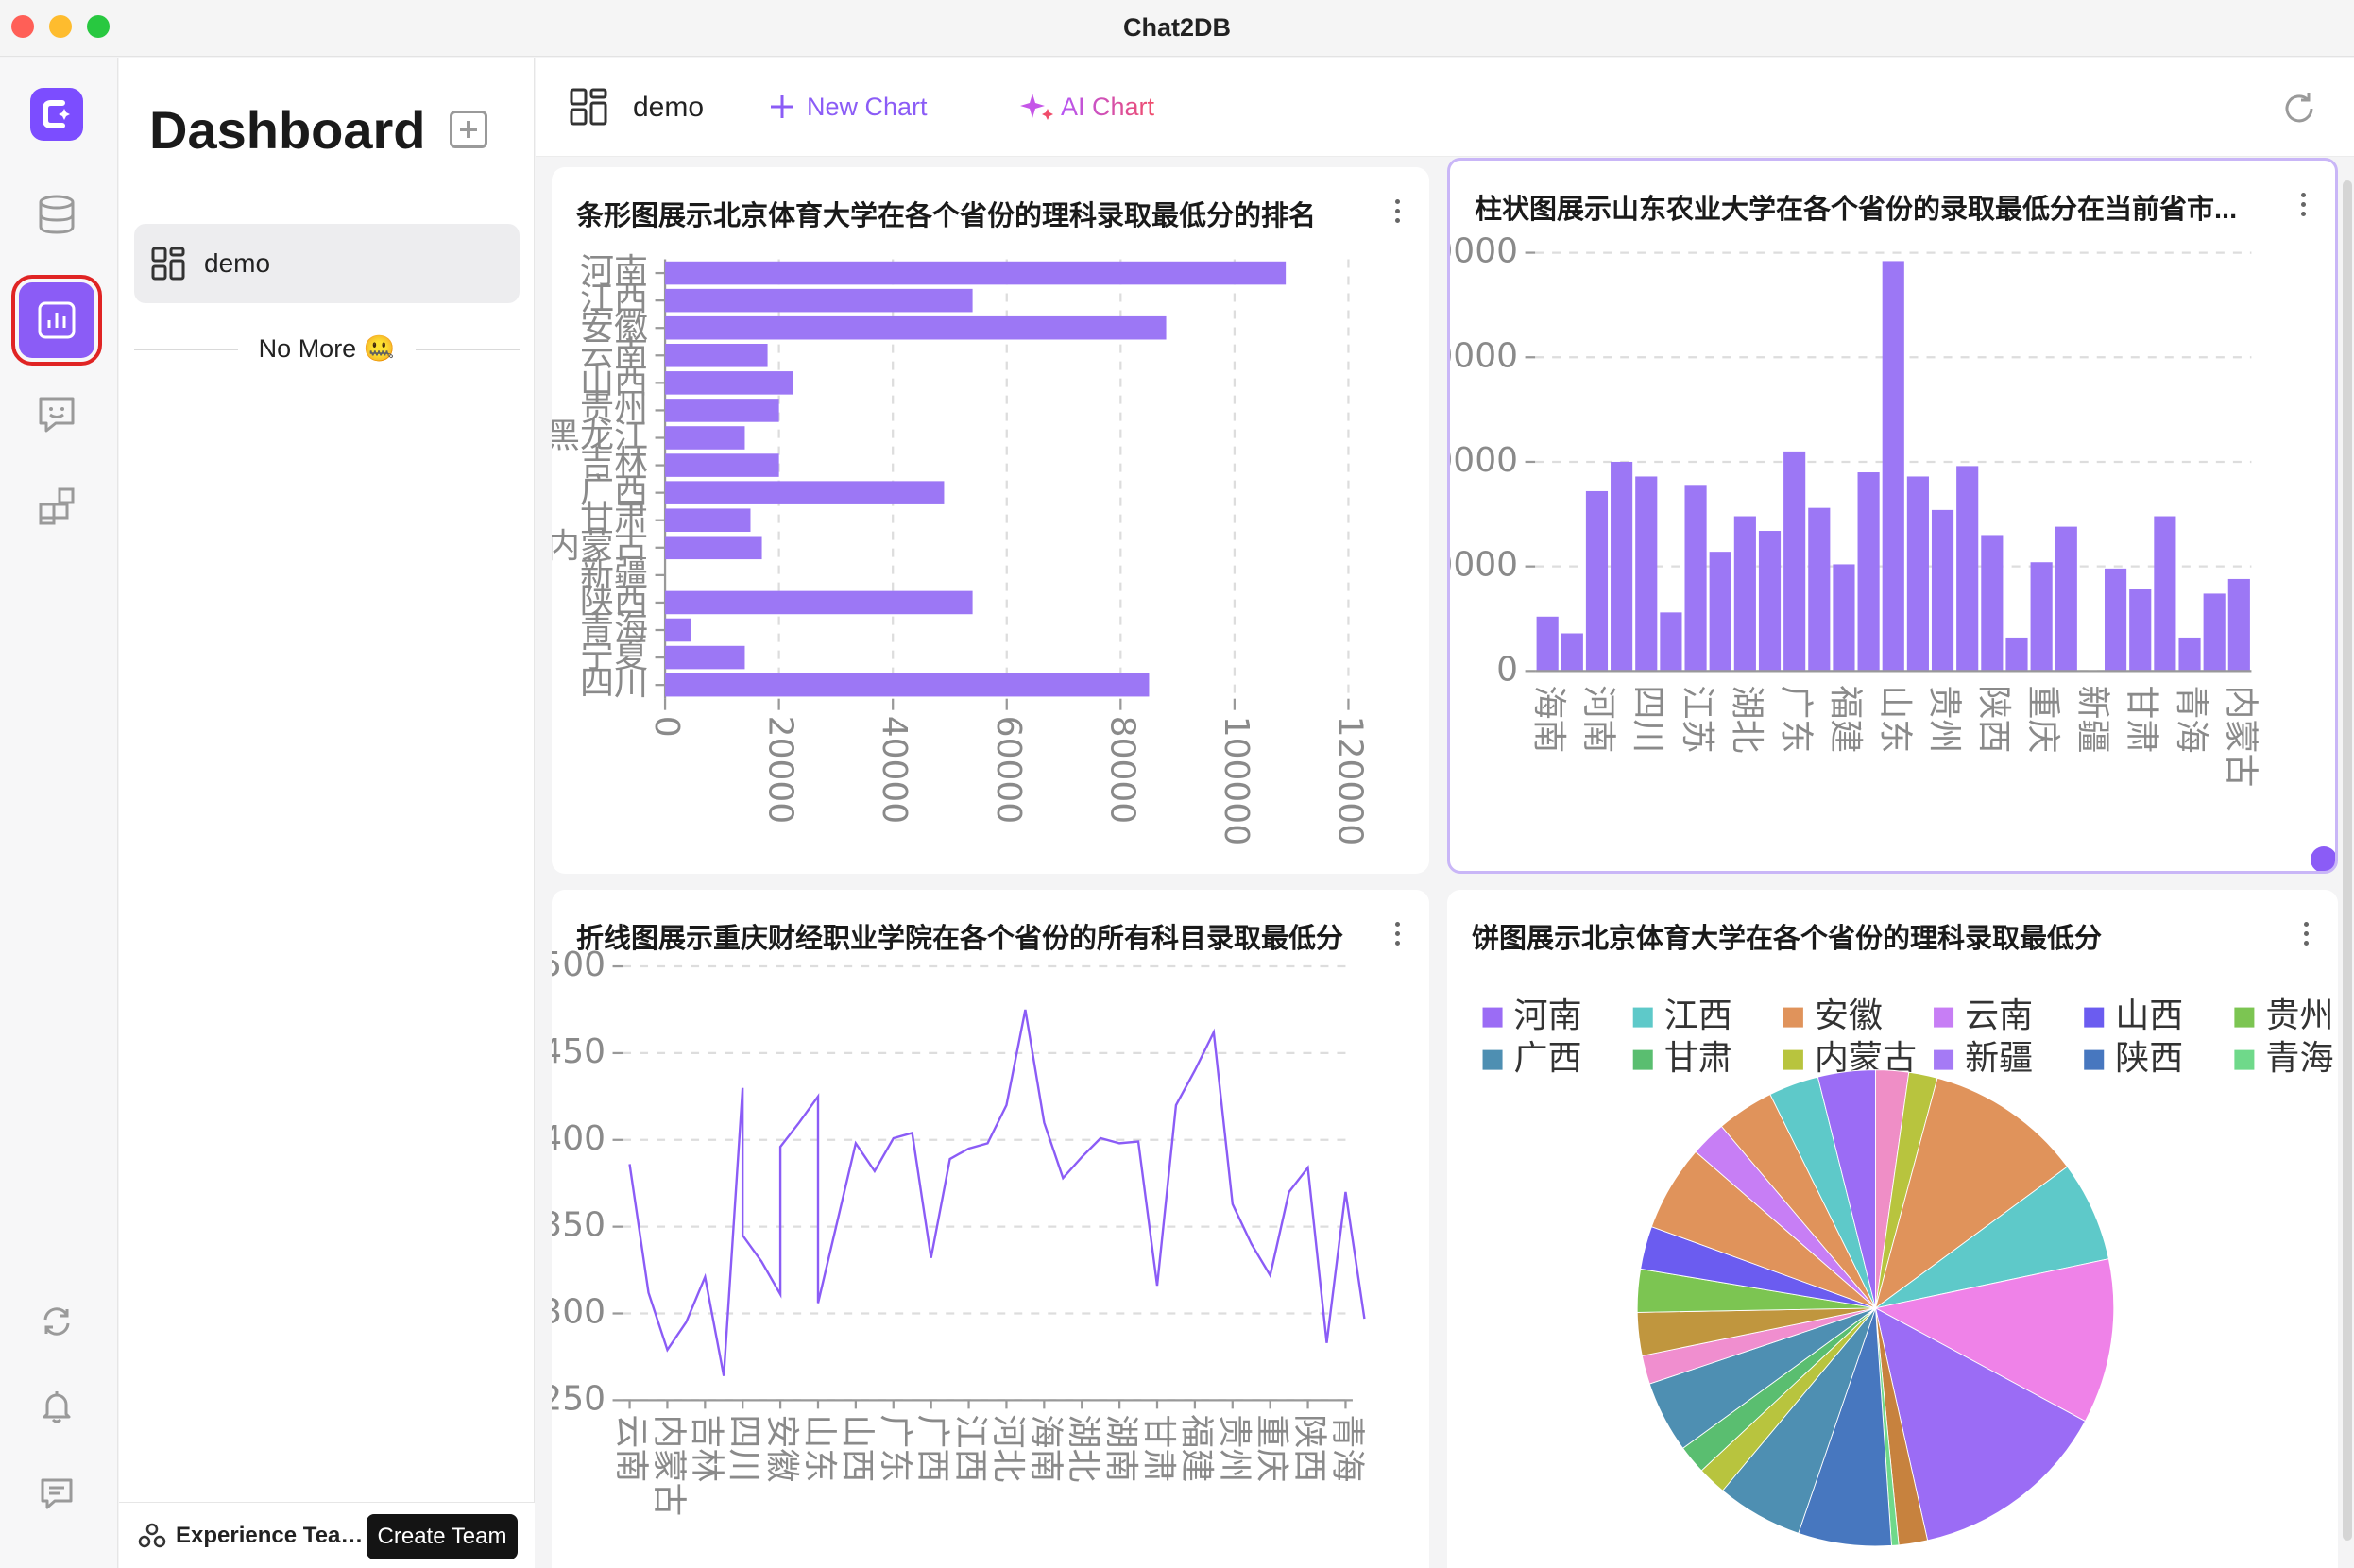  What do you see at coordinates (59, 813) in the screenshot?
I see `icon-rail` at bounding box center [59, 813].